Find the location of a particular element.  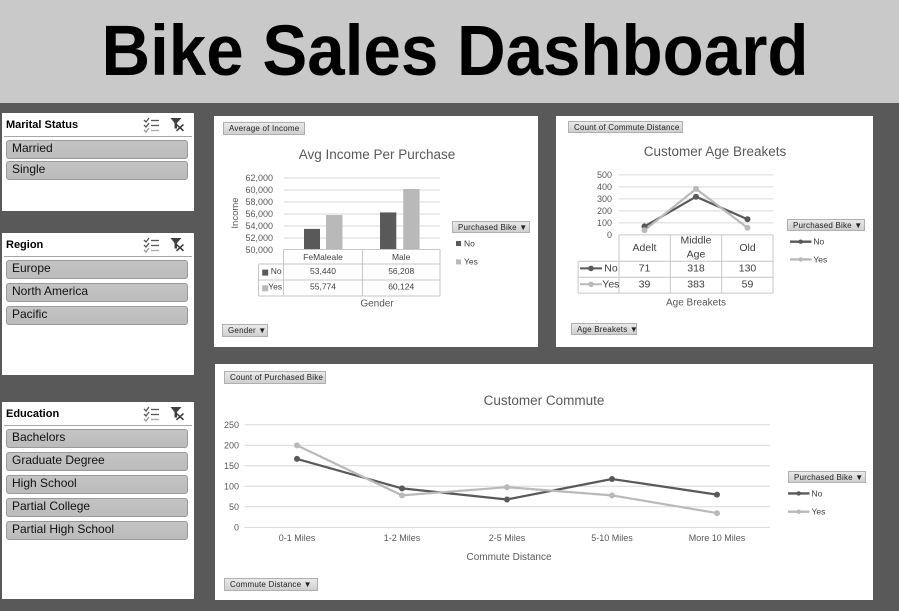

svg-text: Age is located at coordinates (696, 255).